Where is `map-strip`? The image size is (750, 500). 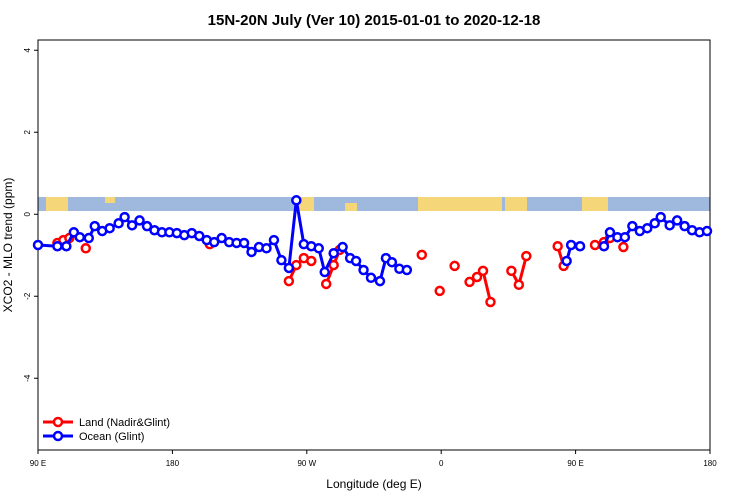 map-strip is located at coordinates (374, 204).